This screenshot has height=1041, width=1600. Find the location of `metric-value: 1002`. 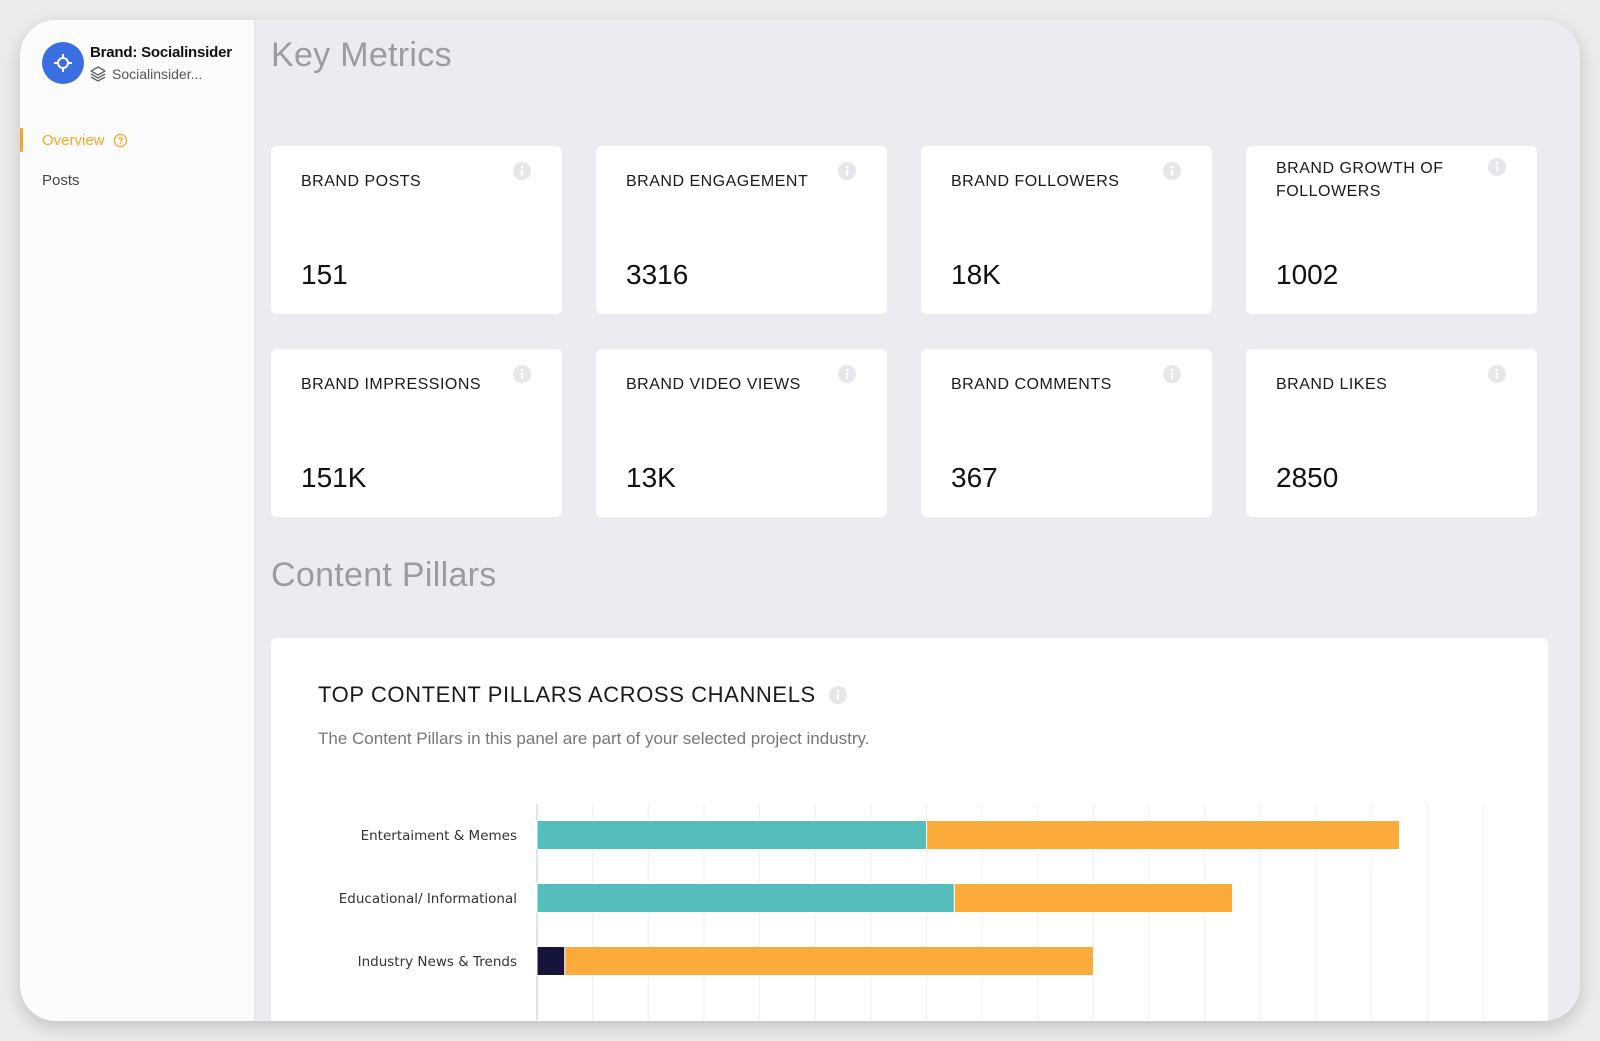

metric-value: 1002 is located at coordinates (1307, 274).